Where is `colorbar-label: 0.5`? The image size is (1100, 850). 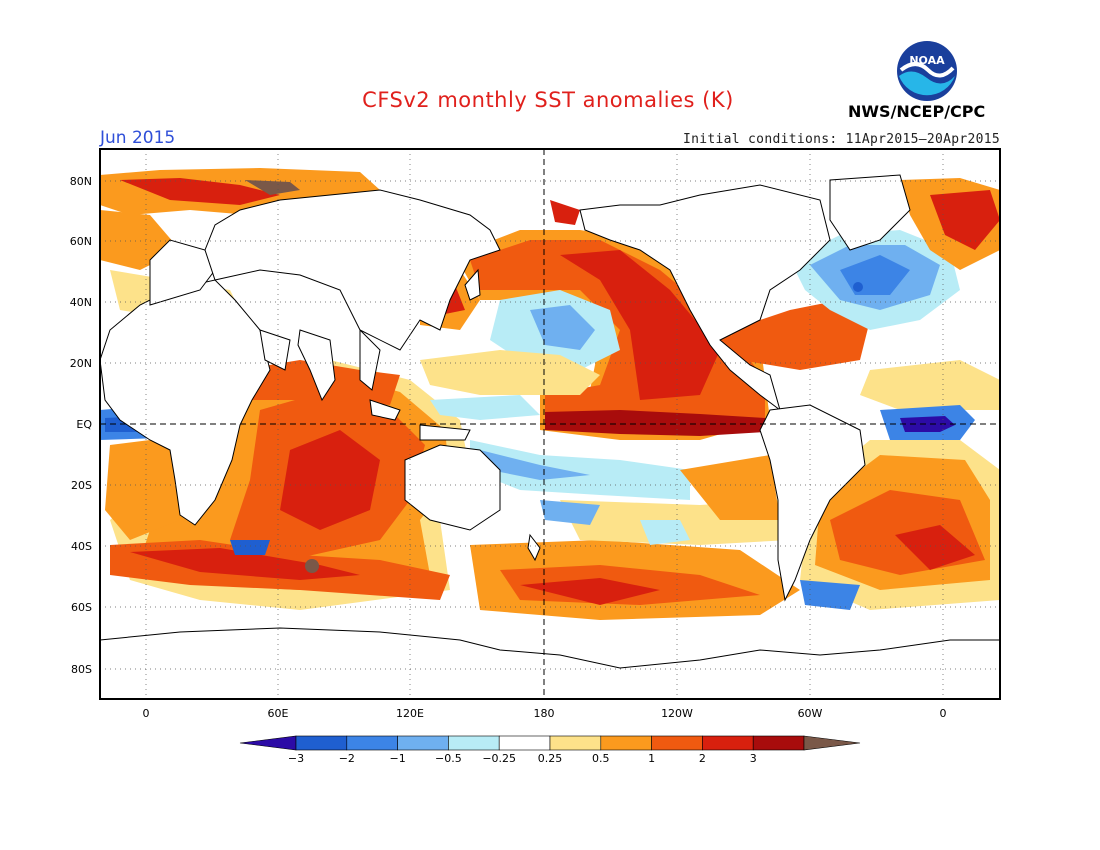
colorbar-label: 0.5 is located at coordinates (601, 758).